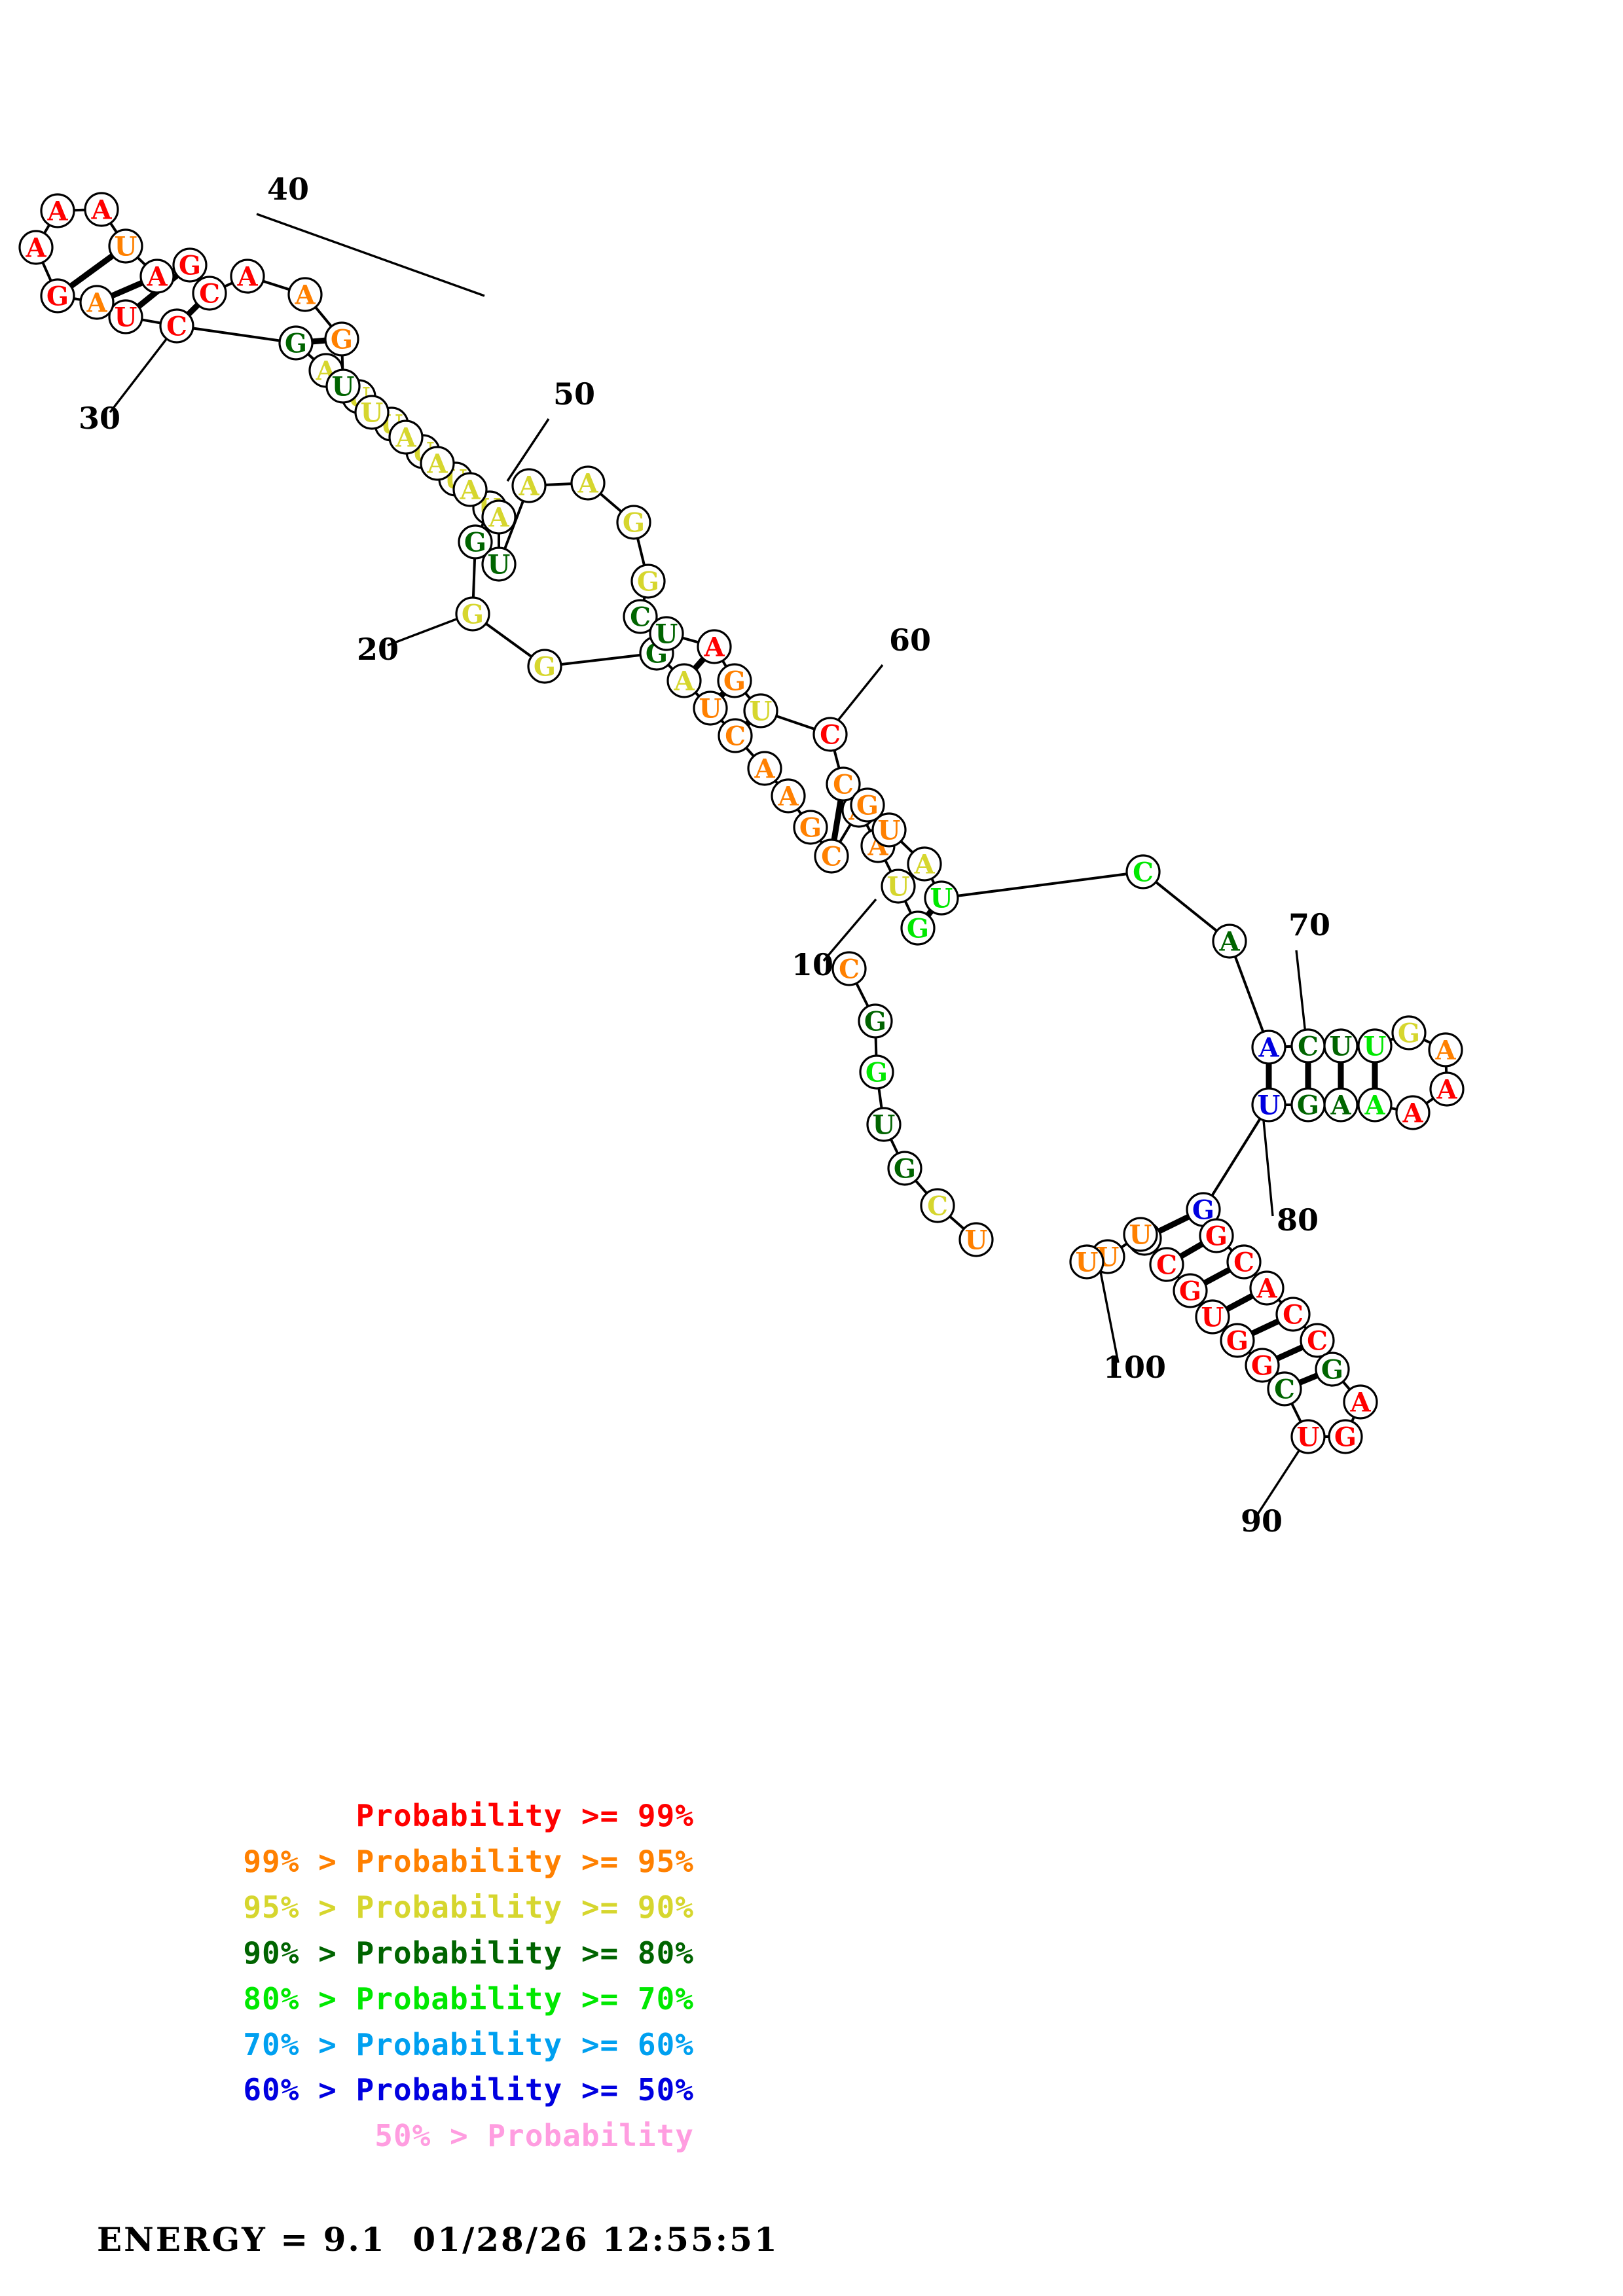 The image size is (1623, 2296). What do you see at coordinates (1284, 1389) in the screenshot?
I see `nucleotide-90-C: C` at bounding box center [1284, 1389].